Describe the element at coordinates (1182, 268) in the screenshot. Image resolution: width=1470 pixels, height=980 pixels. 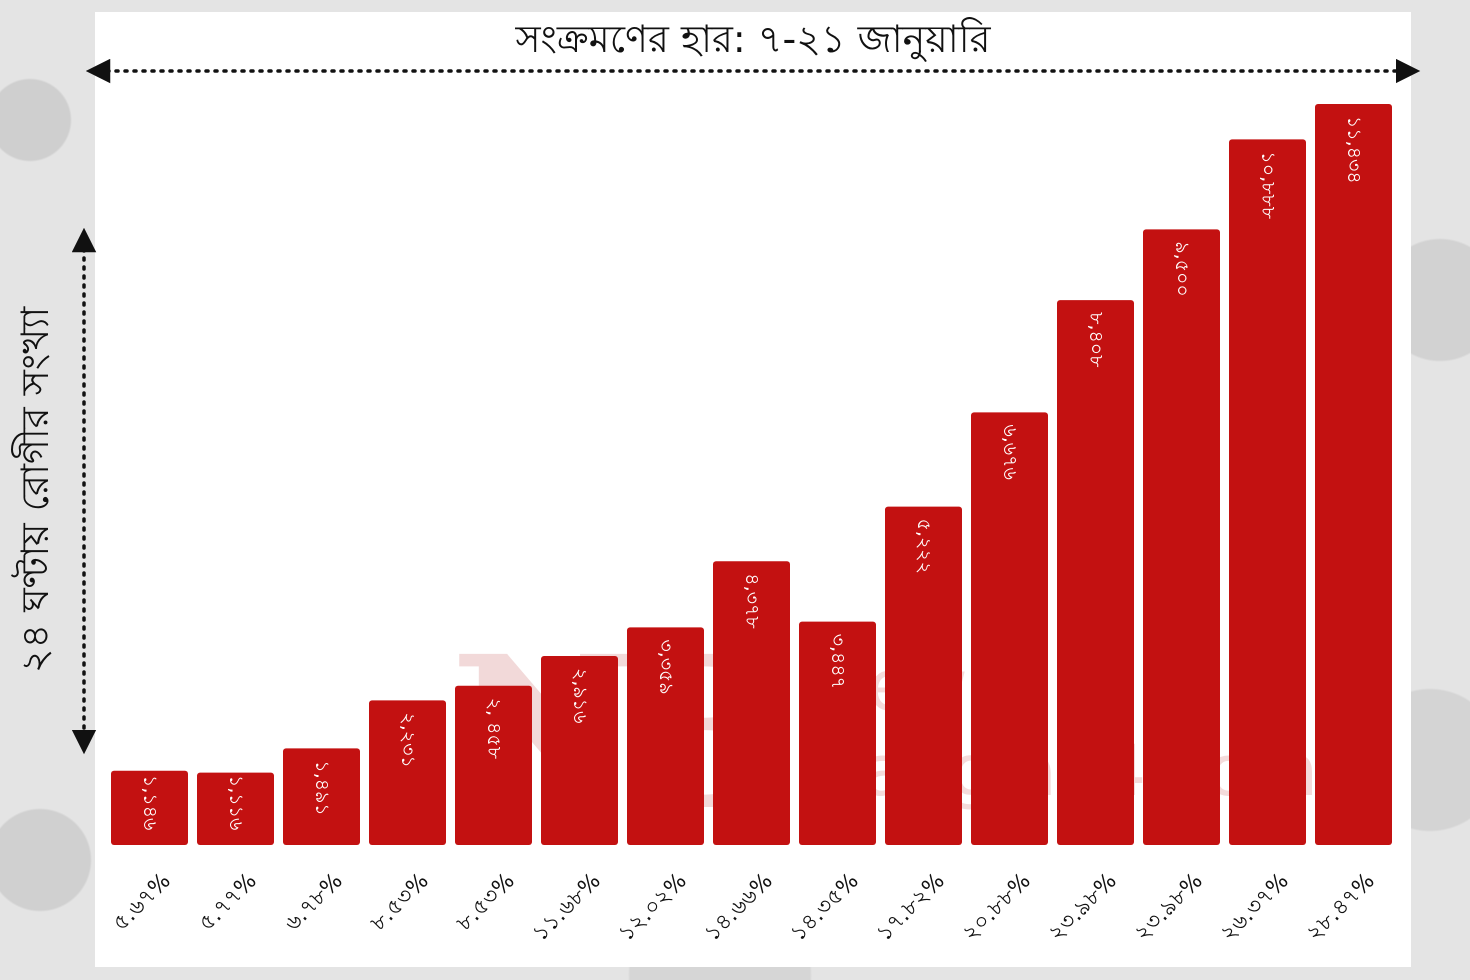
I see `bar-value-label-13: ৯,৫০০` at that location.